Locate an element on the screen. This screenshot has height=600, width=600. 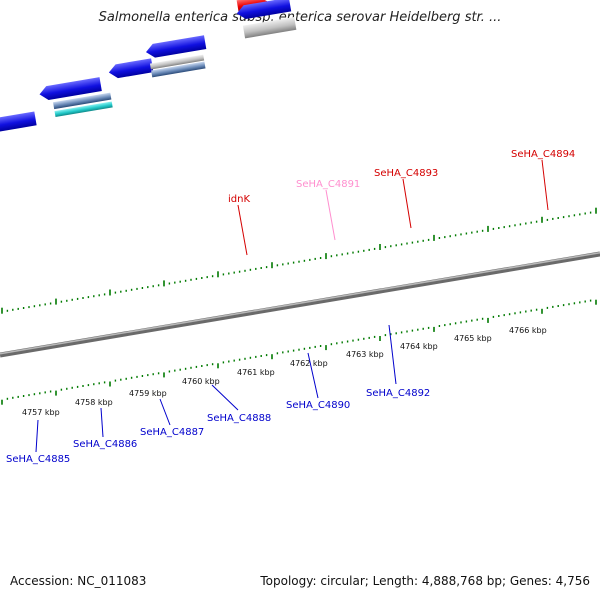
gene-label: SeHA_C4893 is located at coordinates (406, 173).